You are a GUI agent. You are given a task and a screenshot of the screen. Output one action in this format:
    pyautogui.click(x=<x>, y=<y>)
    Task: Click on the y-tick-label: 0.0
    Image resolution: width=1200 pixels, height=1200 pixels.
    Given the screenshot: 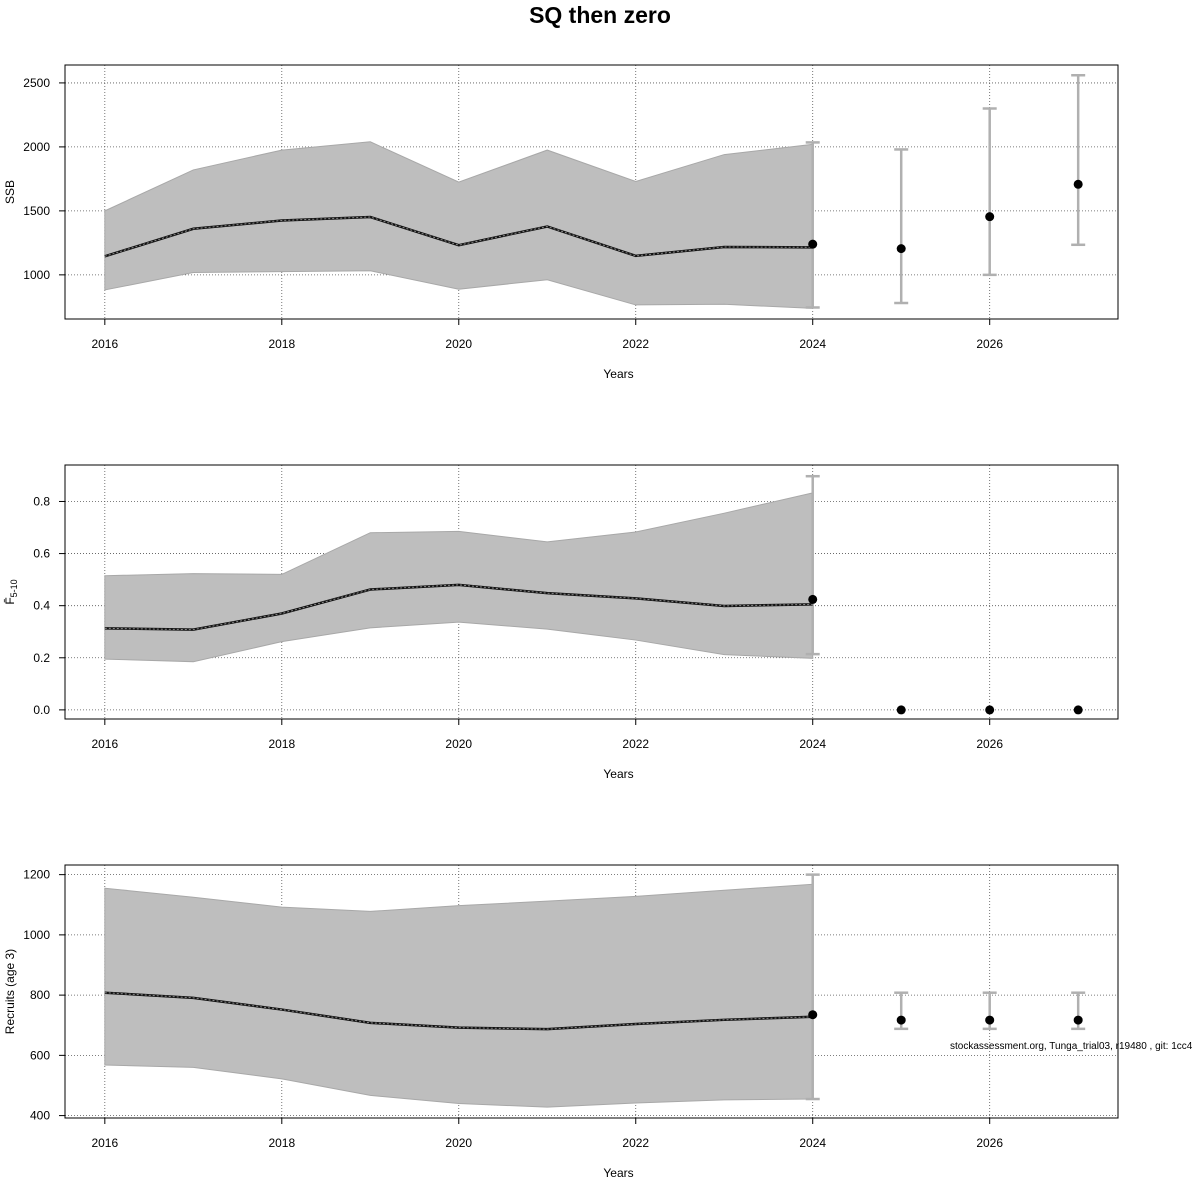 What is the action you would take?
    pyautogui.click(x=41, y=710)
    